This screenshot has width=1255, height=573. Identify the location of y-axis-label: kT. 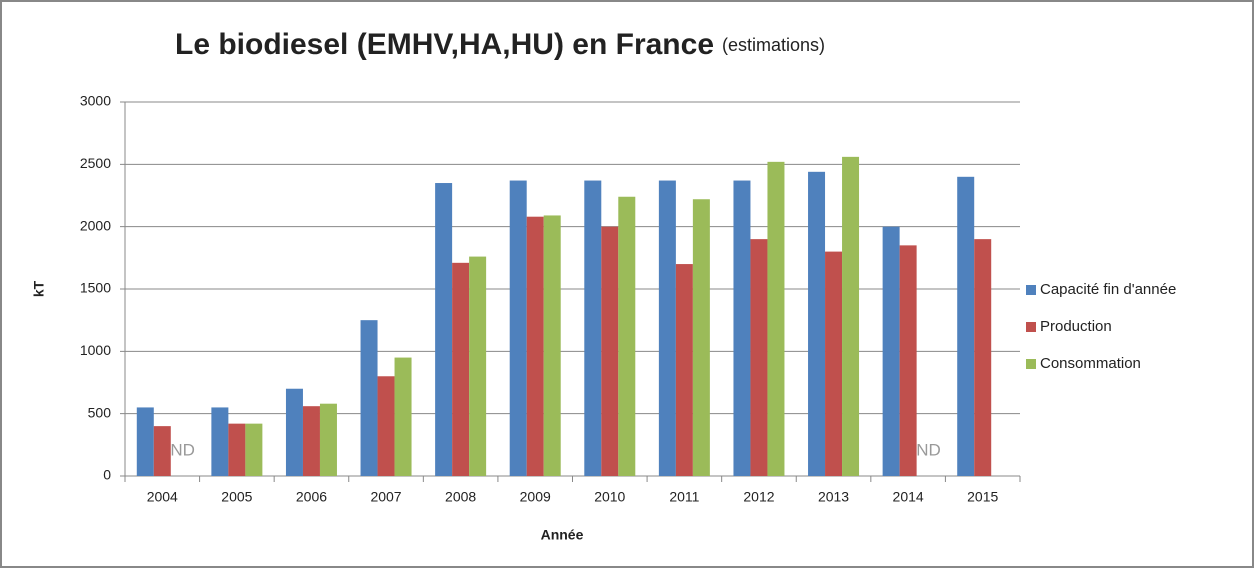
(39, 288).